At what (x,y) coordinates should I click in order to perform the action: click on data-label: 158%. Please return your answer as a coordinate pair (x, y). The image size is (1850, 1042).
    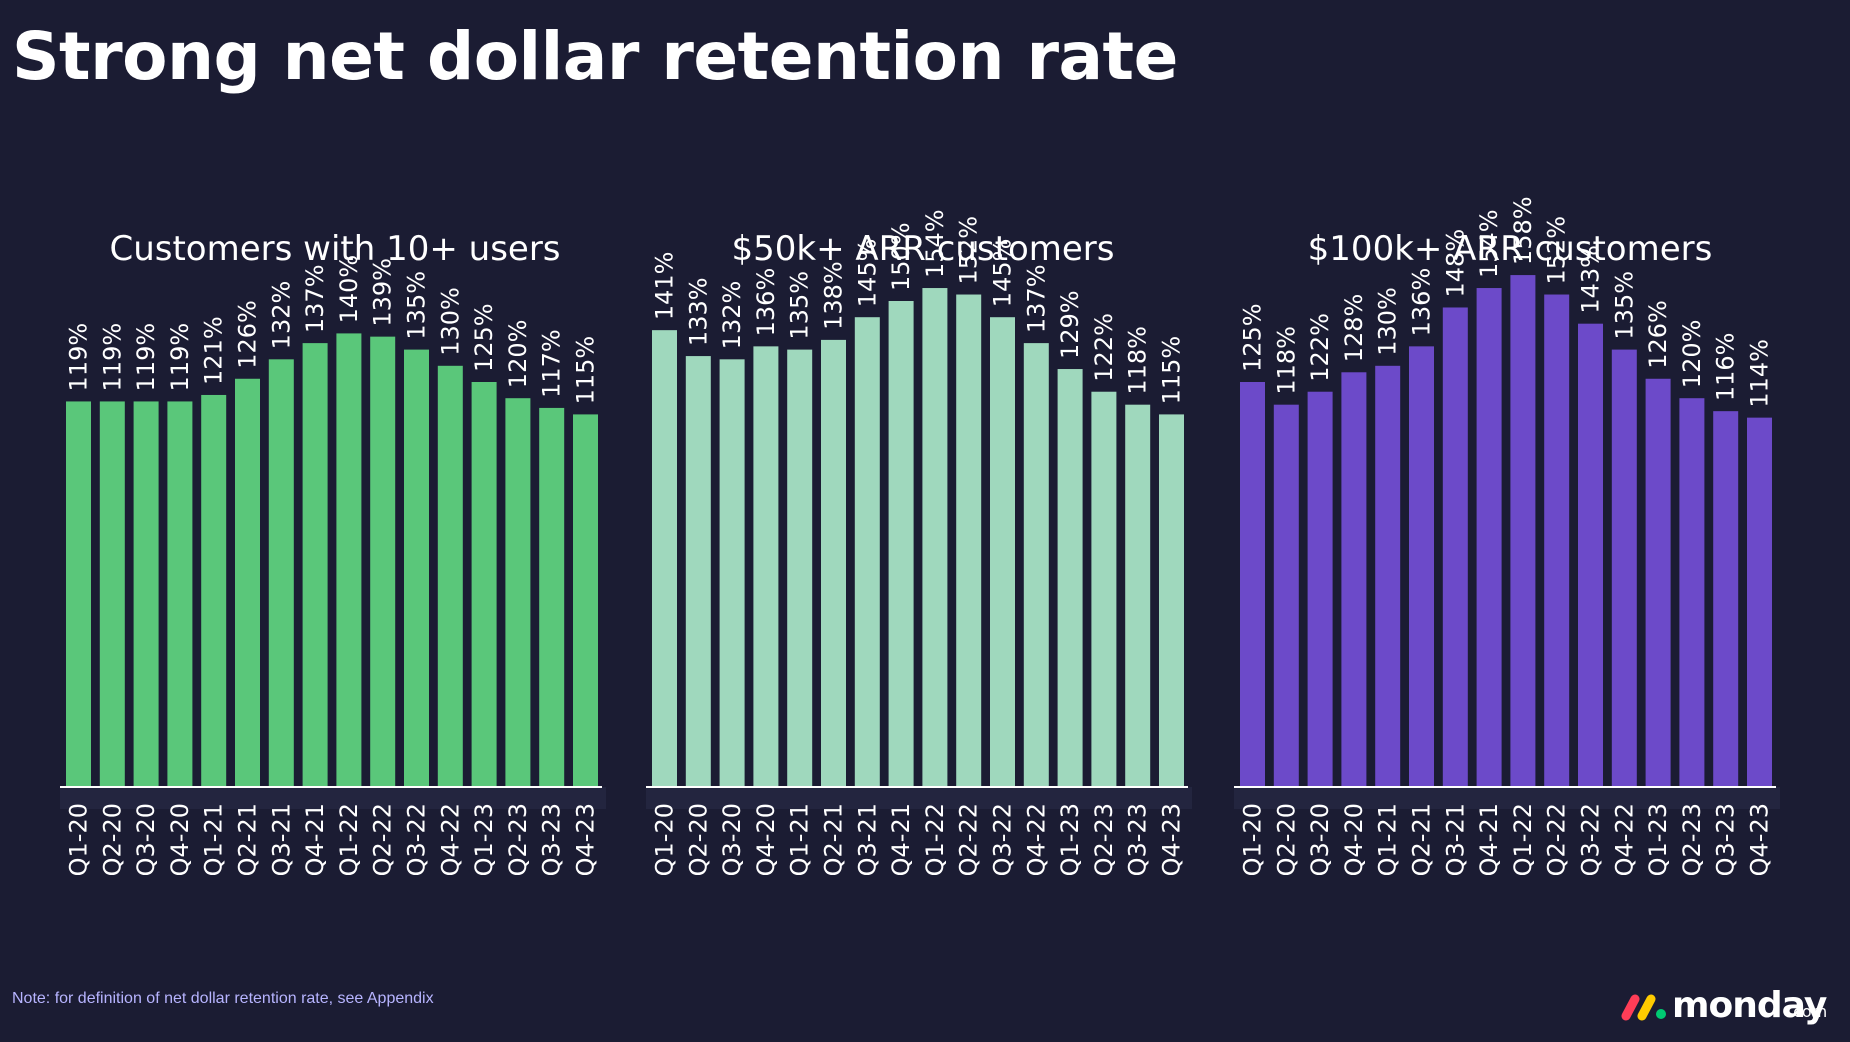
    Looking at the image, I should click on (1523, 230).